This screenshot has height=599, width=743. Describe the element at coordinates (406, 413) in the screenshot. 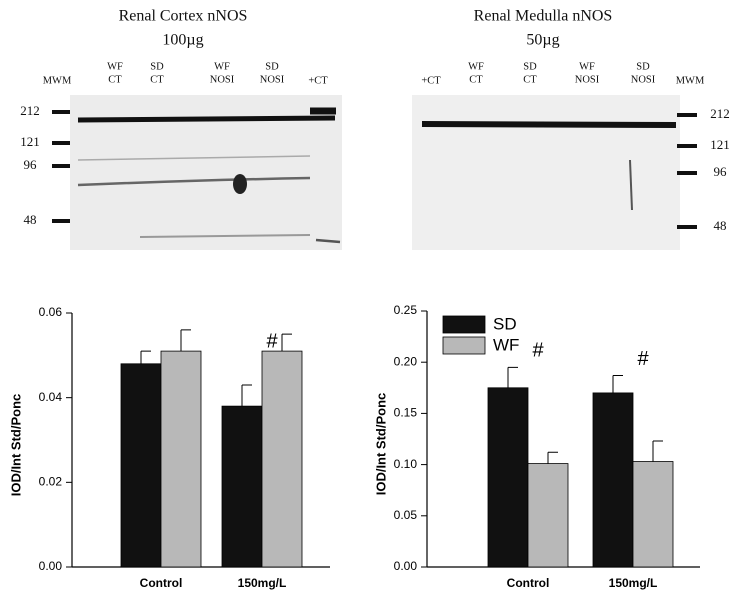

I see `y-tick-label: 0.15` at that location.